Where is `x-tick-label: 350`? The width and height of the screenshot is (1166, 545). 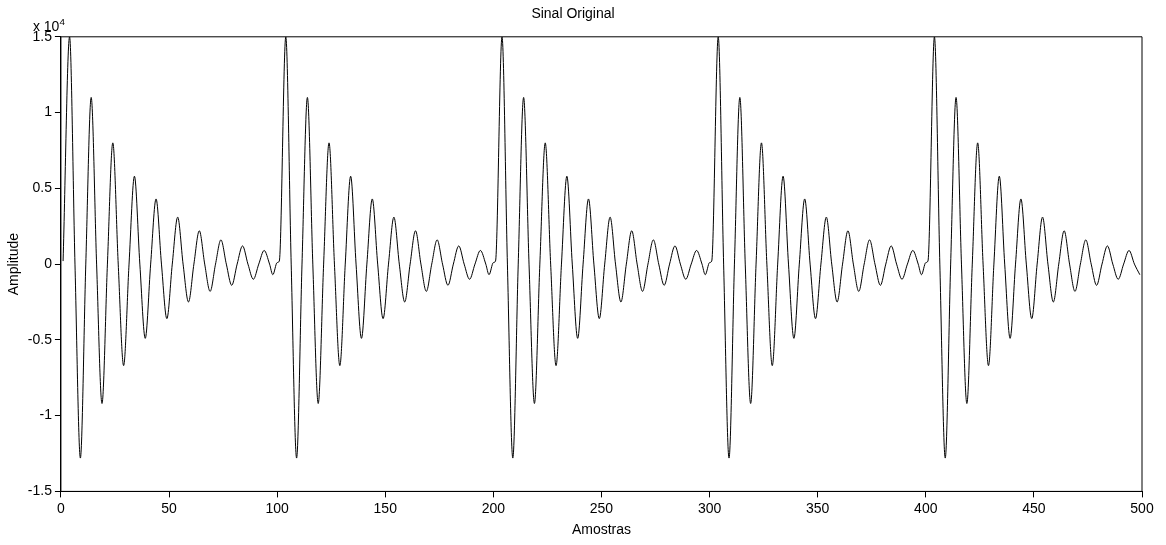 x-tick-label: 350 is located at coordinates (818, 507).